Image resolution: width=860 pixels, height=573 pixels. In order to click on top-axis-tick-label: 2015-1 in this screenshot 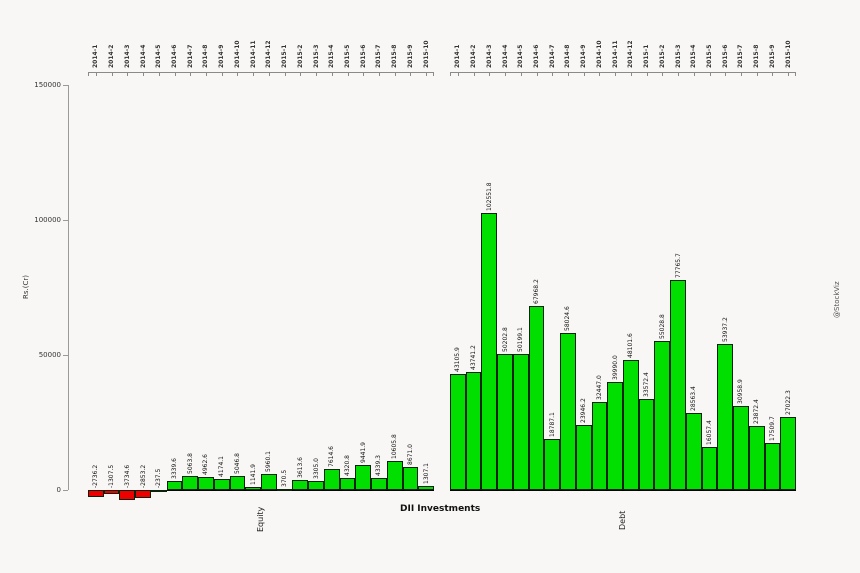, I will do `click(285, 56)`.